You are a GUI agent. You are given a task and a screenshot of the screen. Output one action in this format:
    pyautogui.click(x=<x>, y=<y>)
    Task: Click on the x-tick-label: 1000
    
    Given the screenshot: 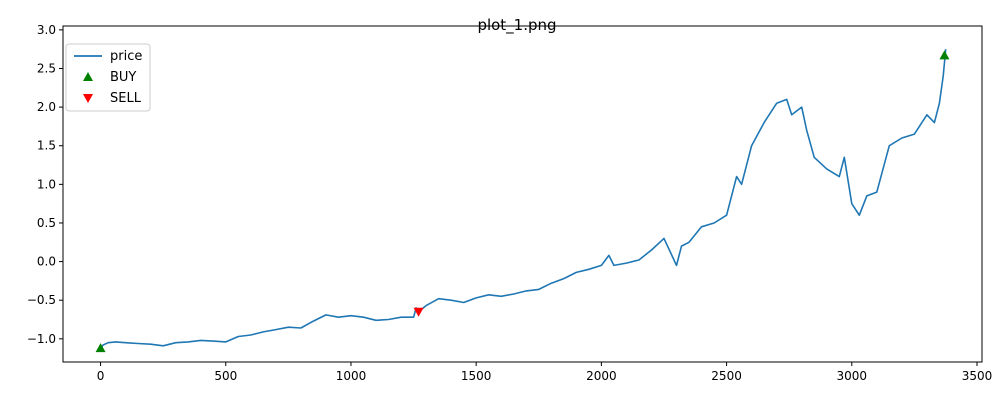 What is the action you would take?
    pyautogui.click(x=351, y=376)
    